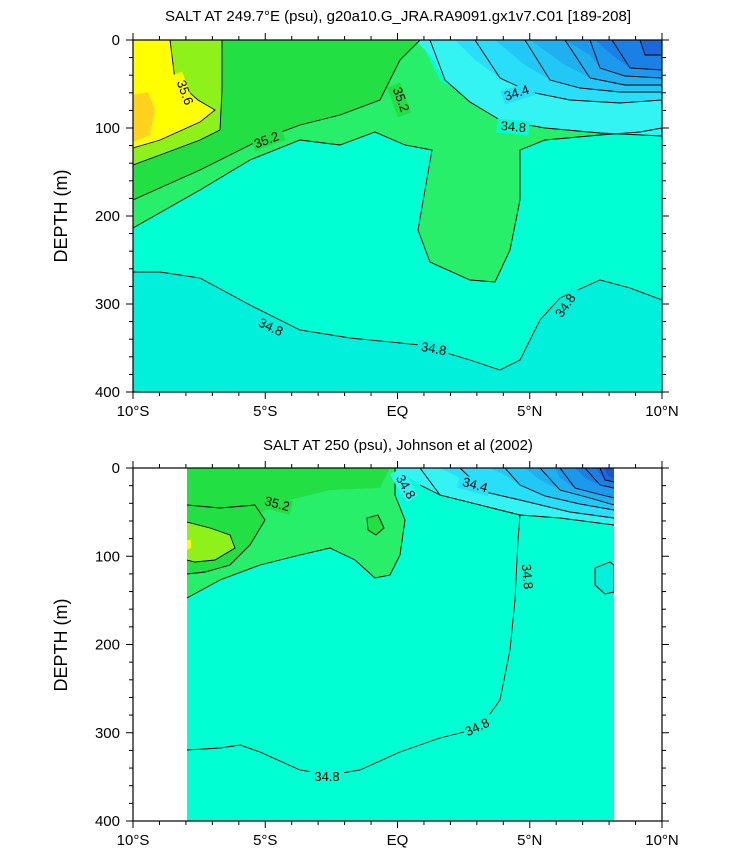 This screenshot has height=868, width=732. I want to click on panel-bottom-title: SALT AT 250 (psu), Johnson et al (2002), so click(398, 445).